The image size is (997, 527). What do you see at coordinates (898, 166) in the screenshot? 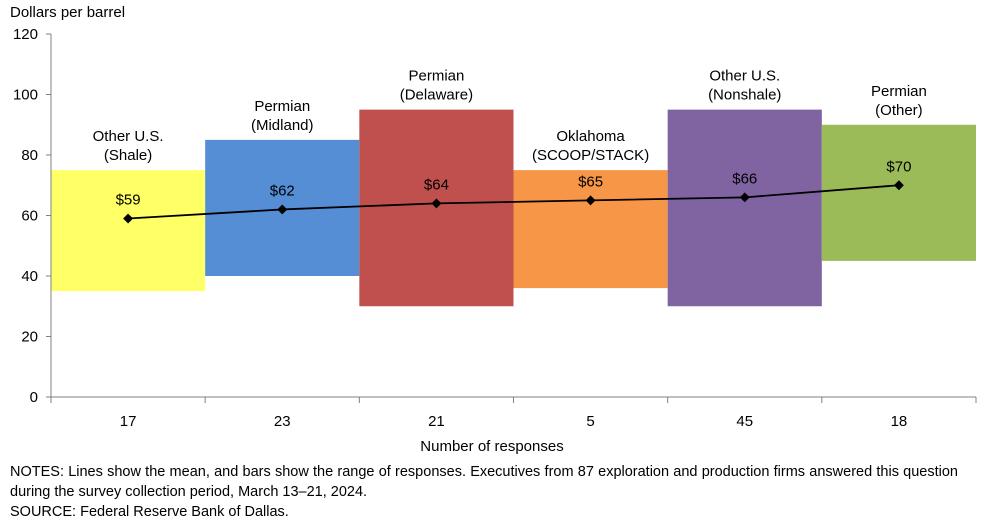
I see `mean-data-label: $70` at bounding box center [898, 166].